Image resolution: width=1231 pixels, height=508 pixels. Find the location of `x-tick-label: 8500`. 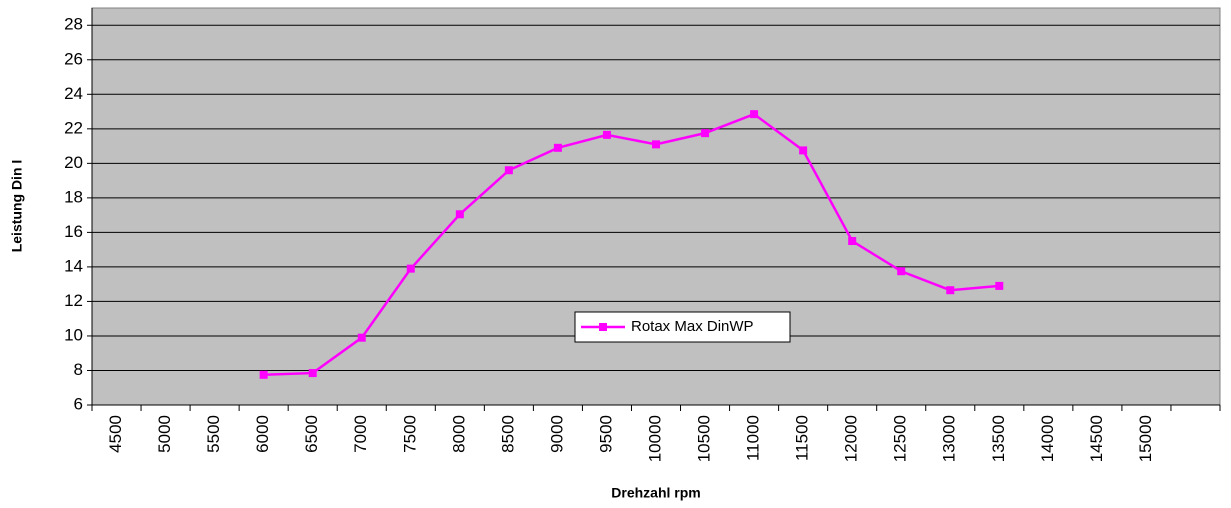

x-tick-label: 8500 is located at coordinates (507, 434).